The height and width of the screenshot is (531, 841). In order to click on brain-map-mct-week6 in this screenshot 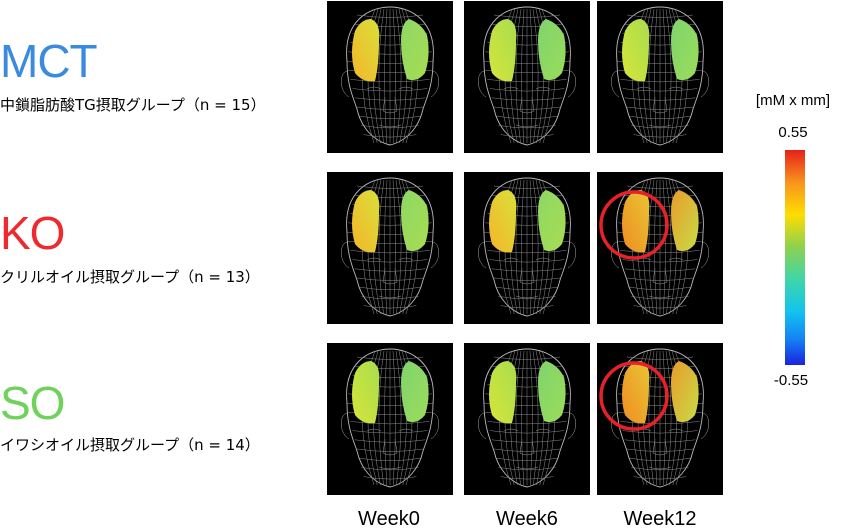, I will do `click(527, 77)`.